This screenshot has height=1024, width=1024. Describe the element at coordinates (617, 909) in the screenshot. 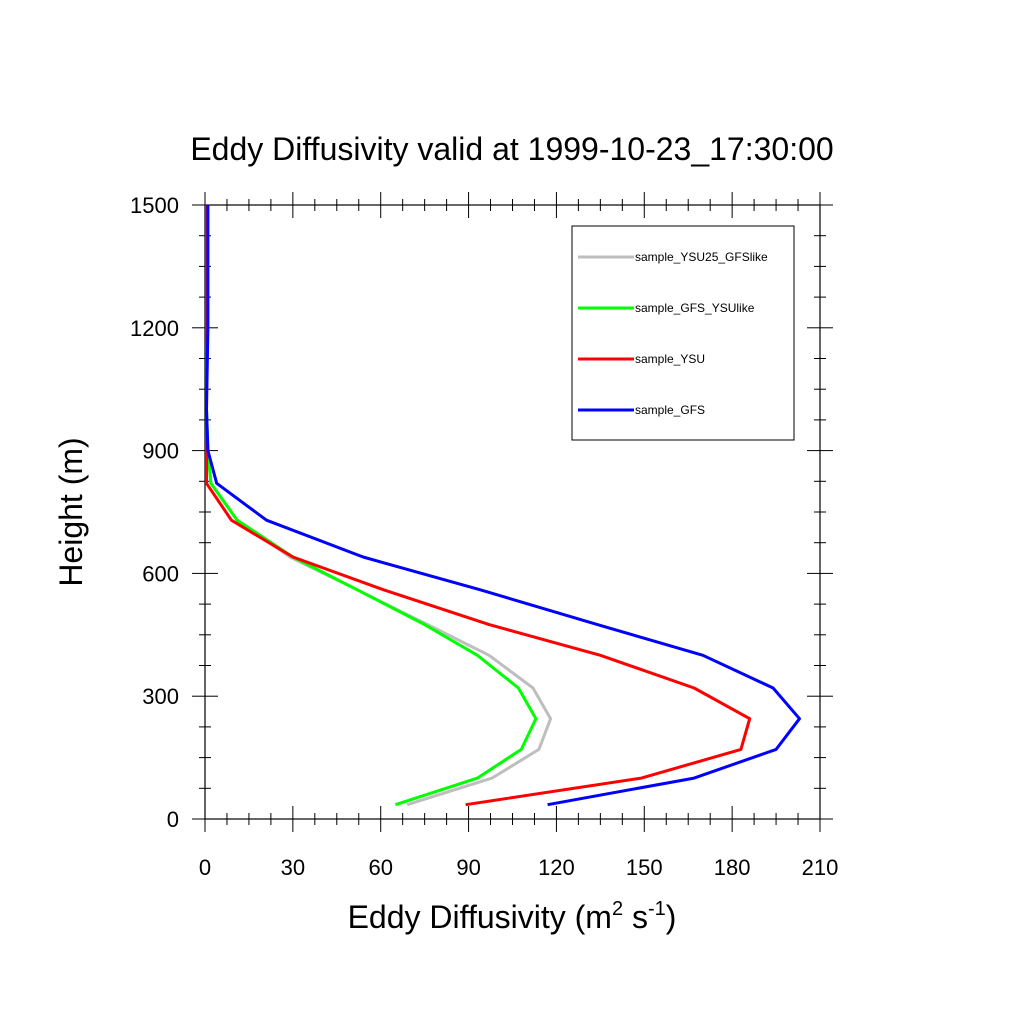

I see `x-axis-label-sup1: 2` at that location.